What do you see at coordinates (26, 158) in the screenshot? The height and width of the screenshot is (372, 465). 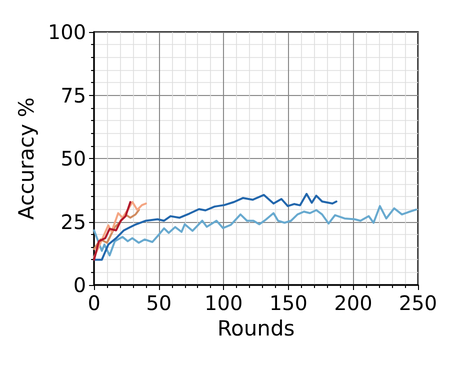 I see `y-axis-title: Accuracy %` at bounding box center [26, 158].